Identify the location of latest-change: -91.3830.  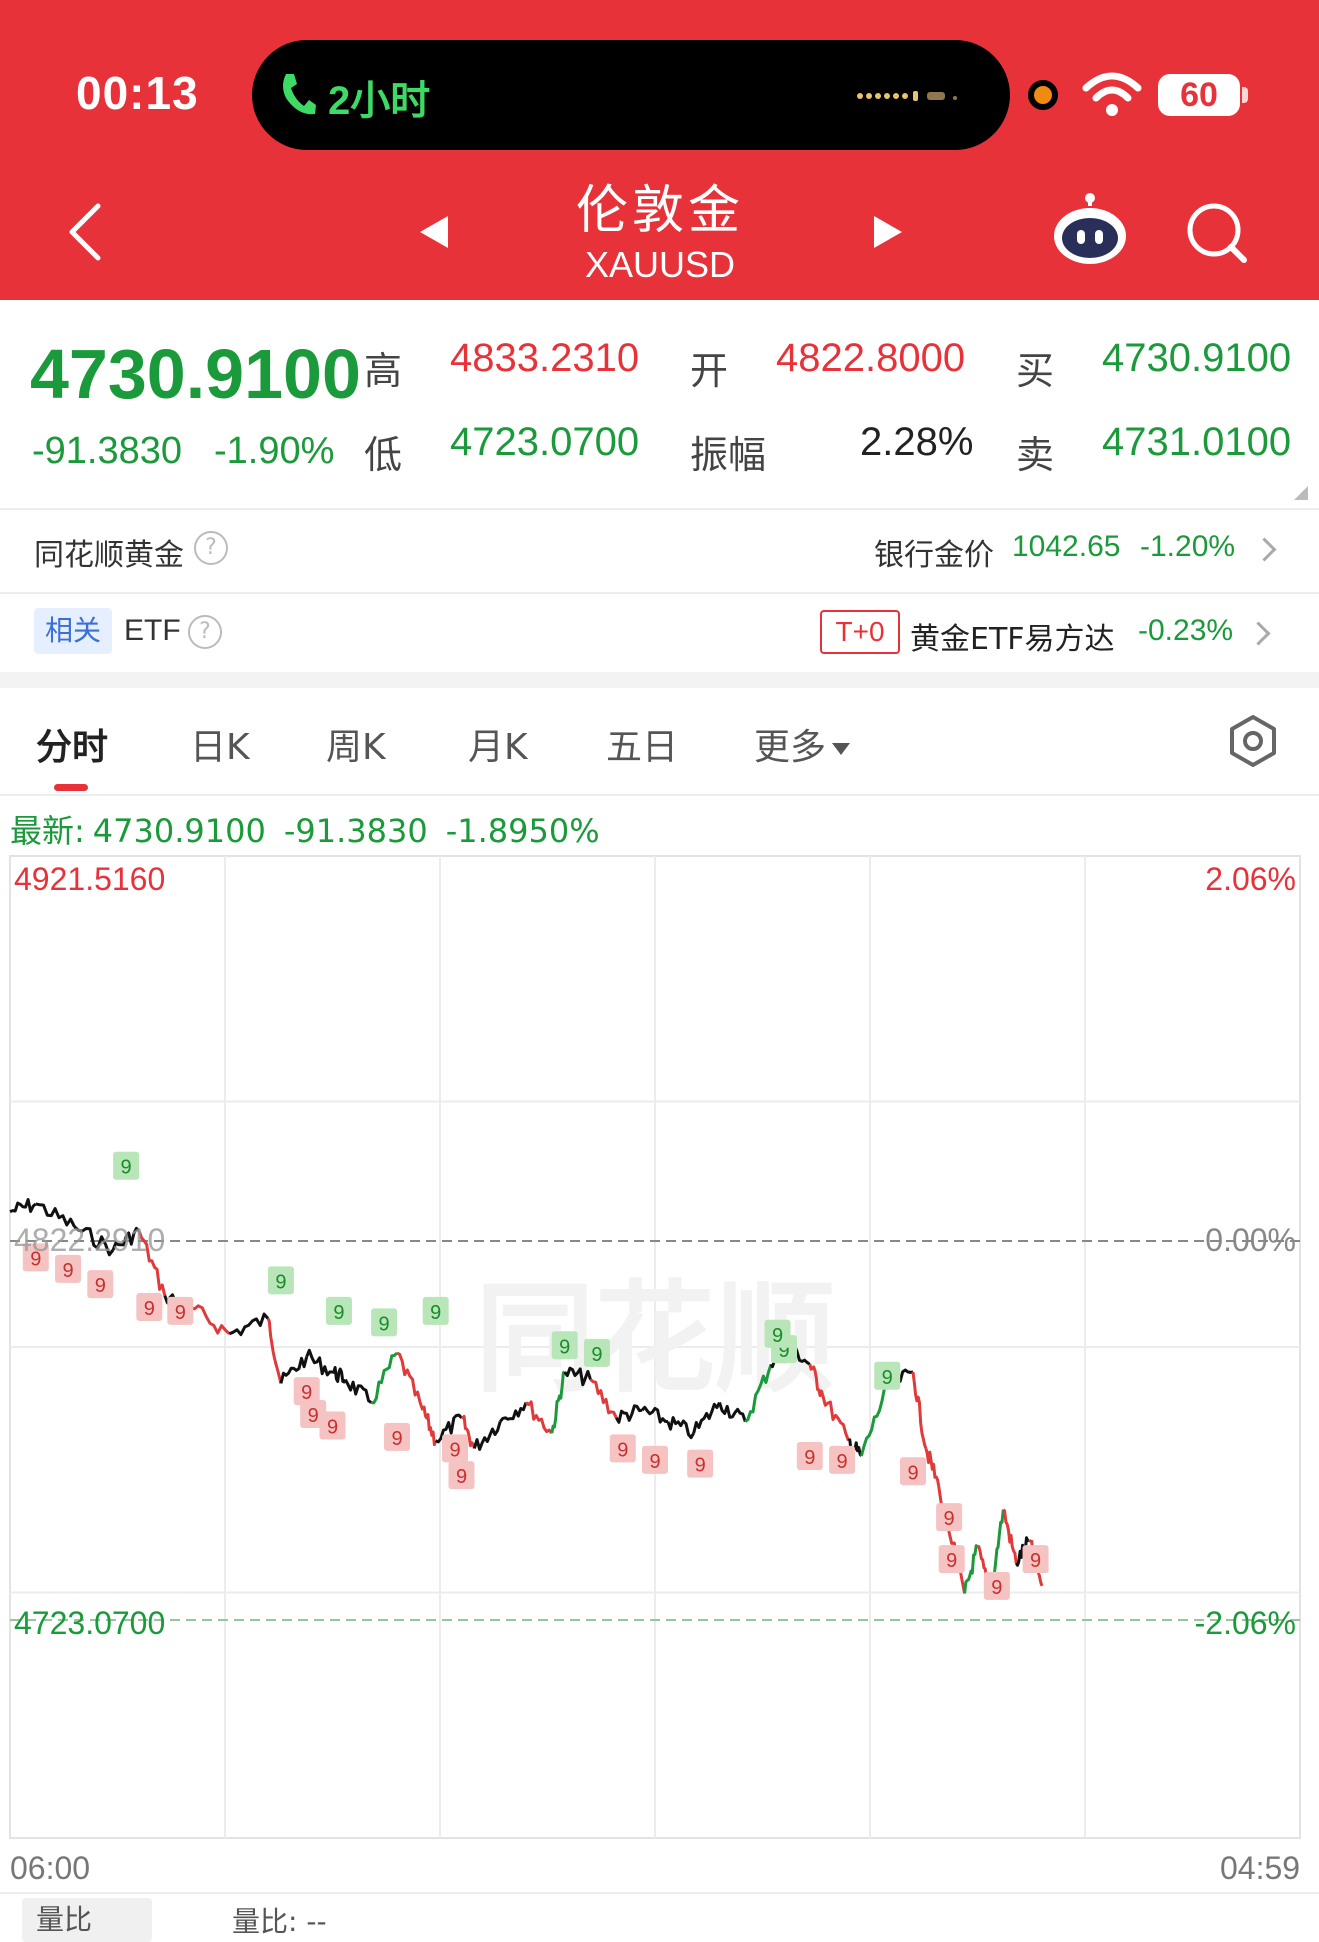
(355, 831).